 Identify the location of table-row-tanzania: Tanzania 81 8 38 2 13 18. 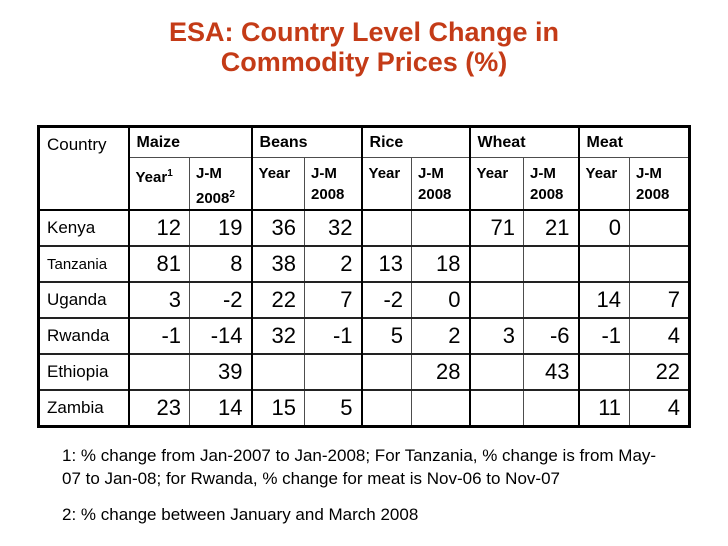
(364, 263).